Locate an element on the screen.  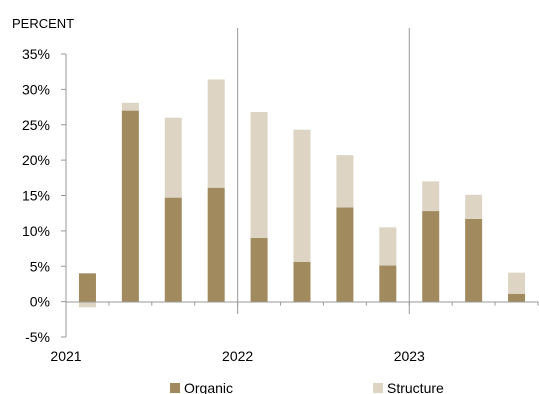
unit-label: PERCENT is located at coordinates (43, 23).